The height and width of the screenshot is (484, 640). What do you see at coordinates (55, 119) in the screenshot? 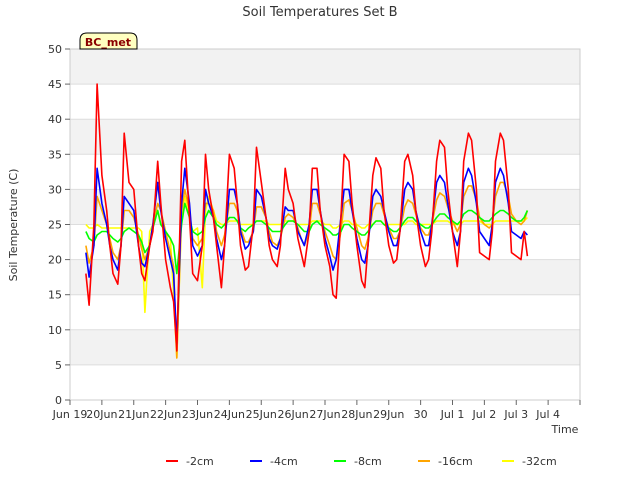
I see `y-tick-label: 40` at bounding box center [55, 119].